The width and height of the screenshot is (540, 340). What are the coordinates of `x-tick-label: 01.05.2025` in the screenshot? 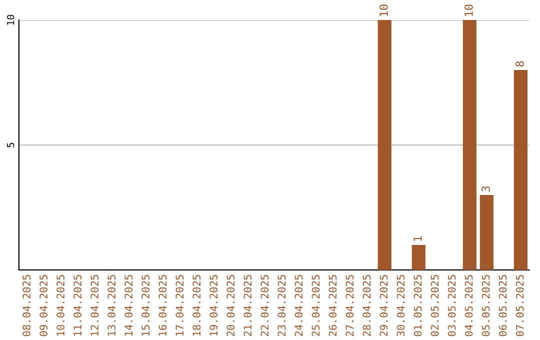 It's located at (418, 305).